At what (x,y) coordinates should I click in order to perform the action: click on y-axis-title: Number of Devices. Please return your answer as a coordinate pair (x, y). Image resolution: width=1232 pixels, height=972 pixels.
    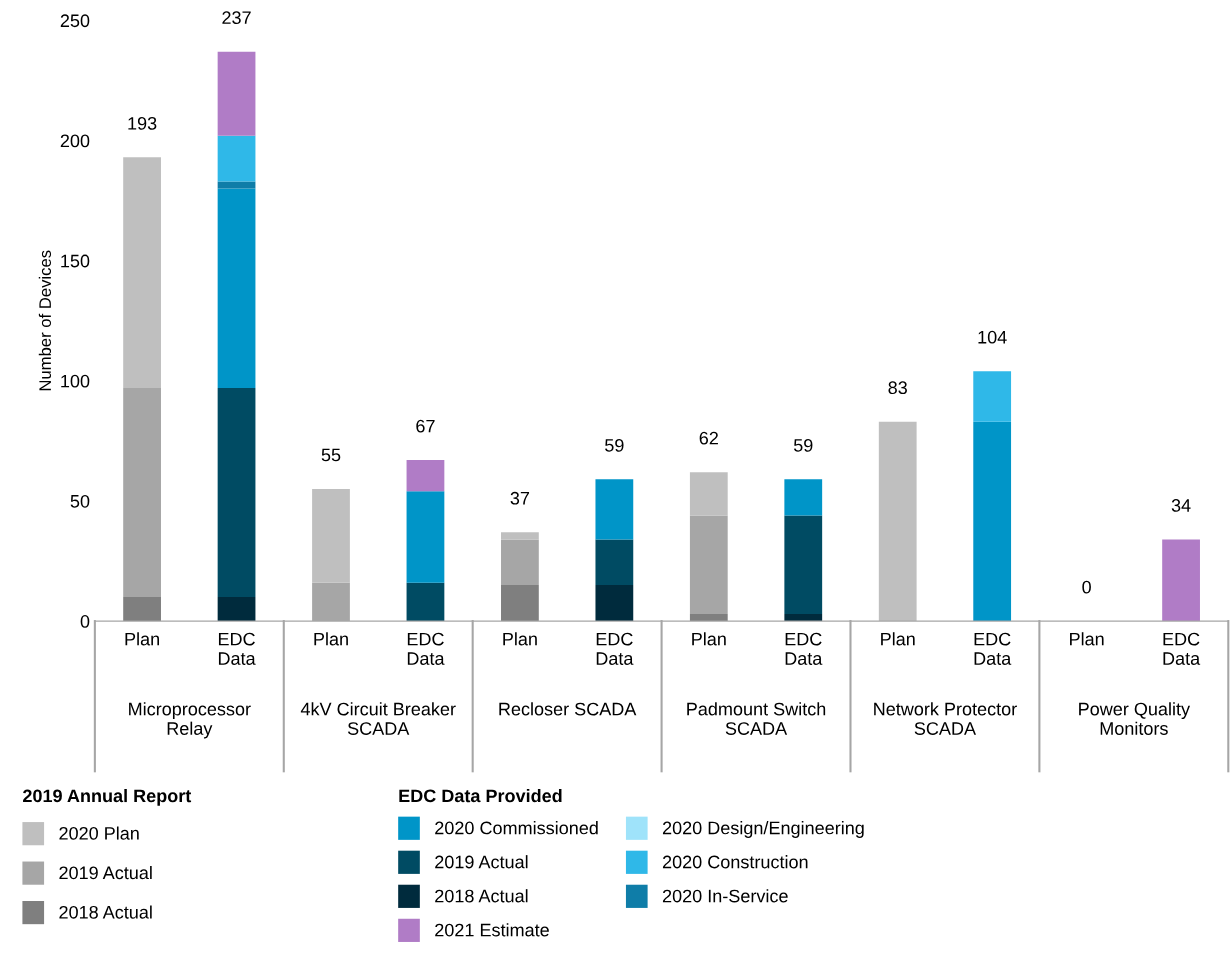
    Looking at the image, I should click on (45, 320).